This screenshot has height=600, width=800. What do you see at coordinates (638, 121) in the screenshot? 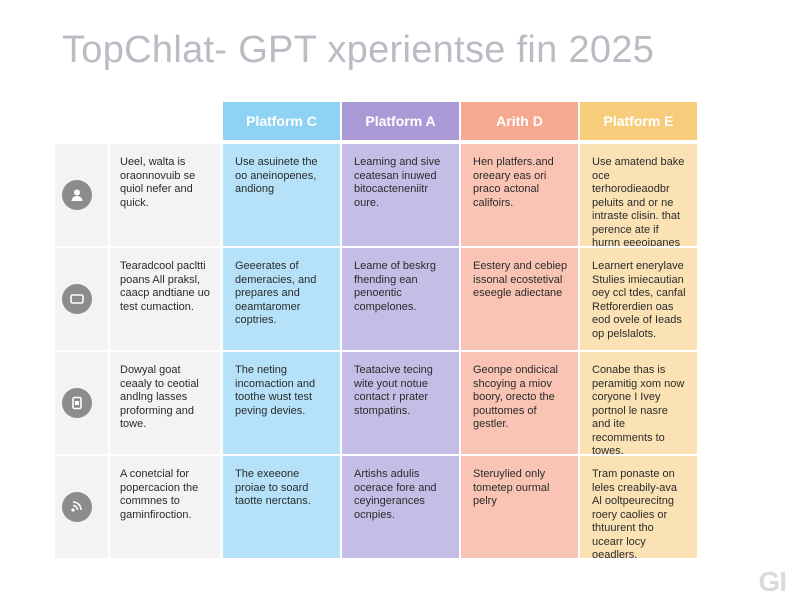
I see `column-header: Platform E` at bounding box center [638, 121].